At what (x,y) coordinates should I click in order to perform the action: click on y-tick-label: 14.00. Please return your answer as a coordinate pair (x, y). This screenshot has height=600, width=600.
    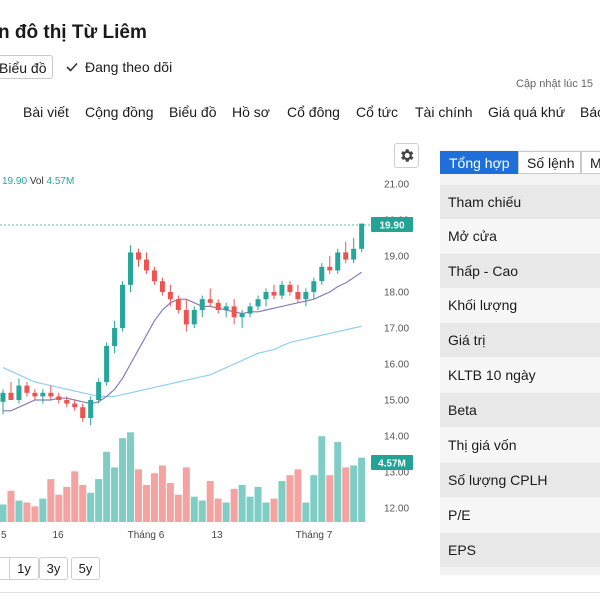
    Looking at the image, I should click on (396, 437).